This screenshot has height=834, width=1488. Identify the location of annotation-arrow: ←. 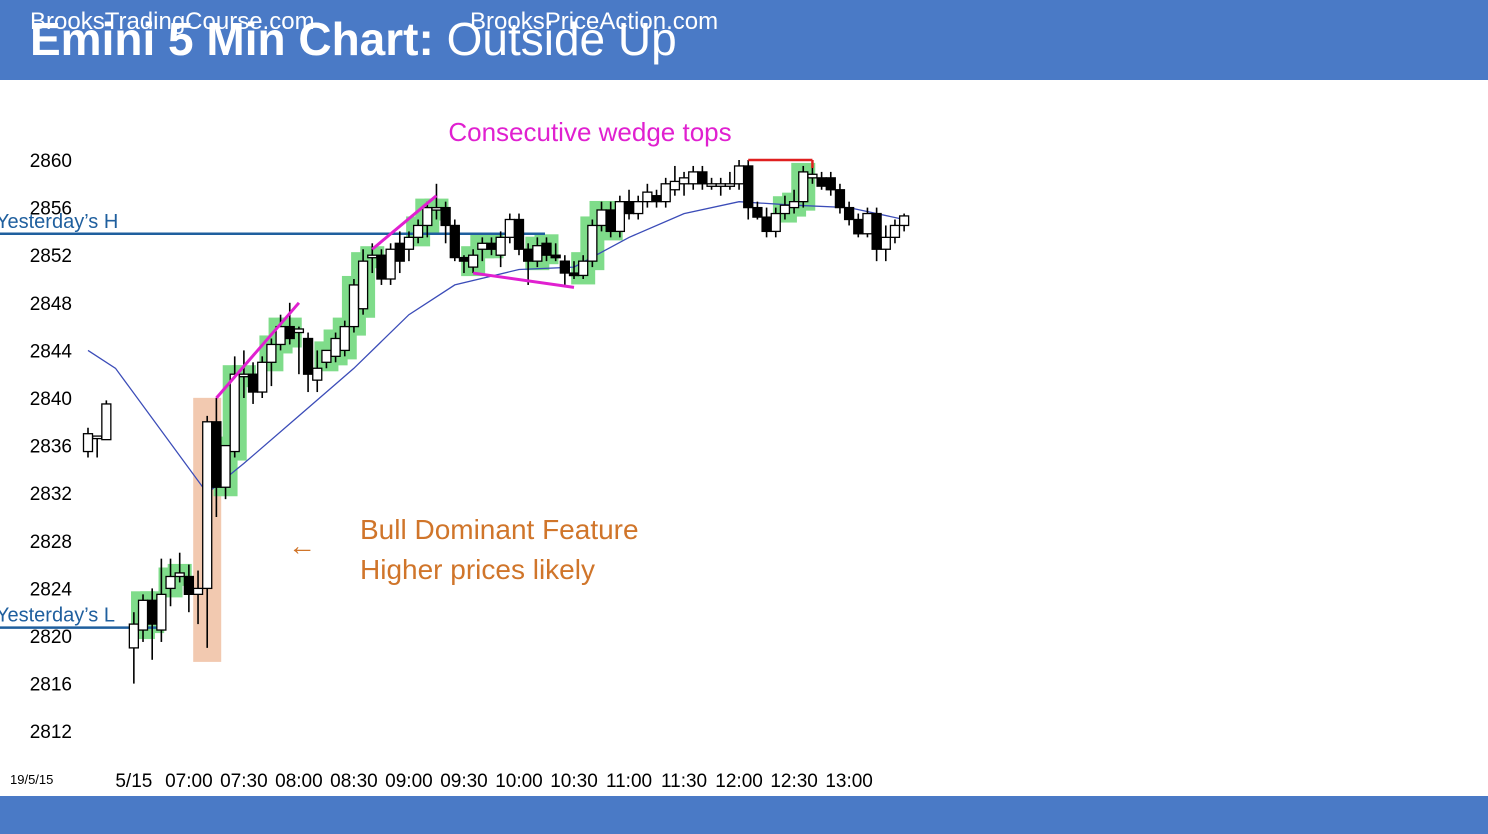
(302, 545).